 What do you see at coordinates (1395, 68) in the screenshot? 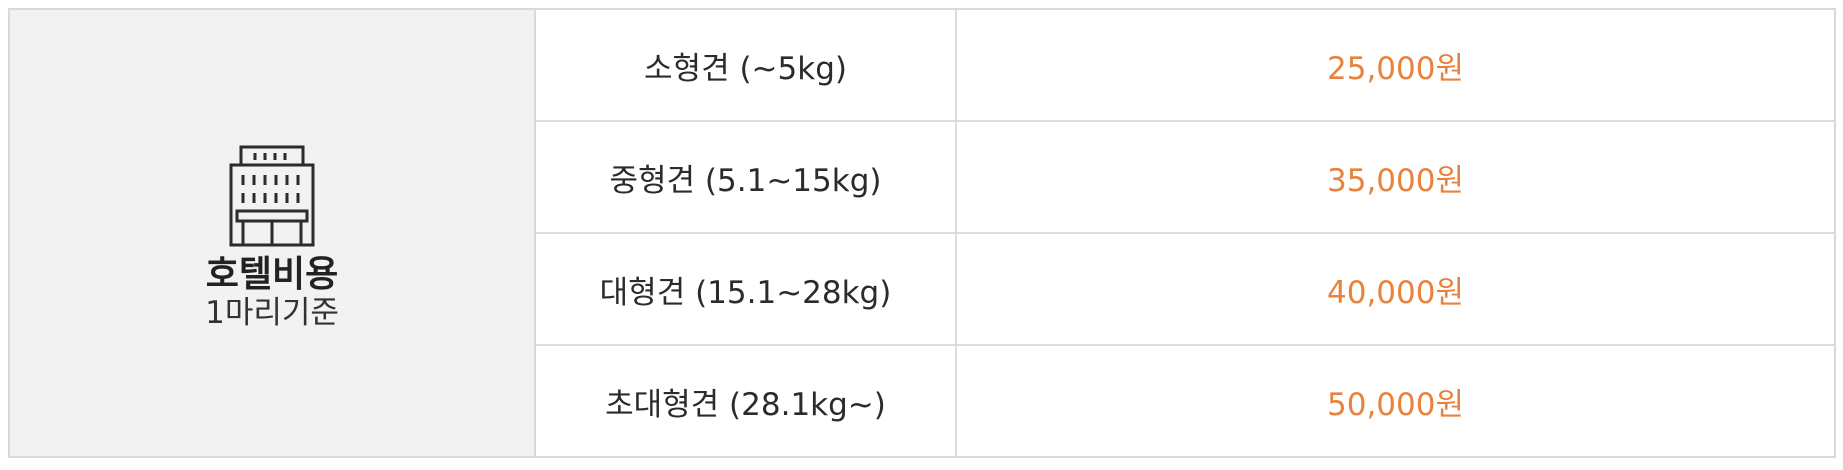
I see `price-value: 25,000원` at bounding box center [1395, 68].